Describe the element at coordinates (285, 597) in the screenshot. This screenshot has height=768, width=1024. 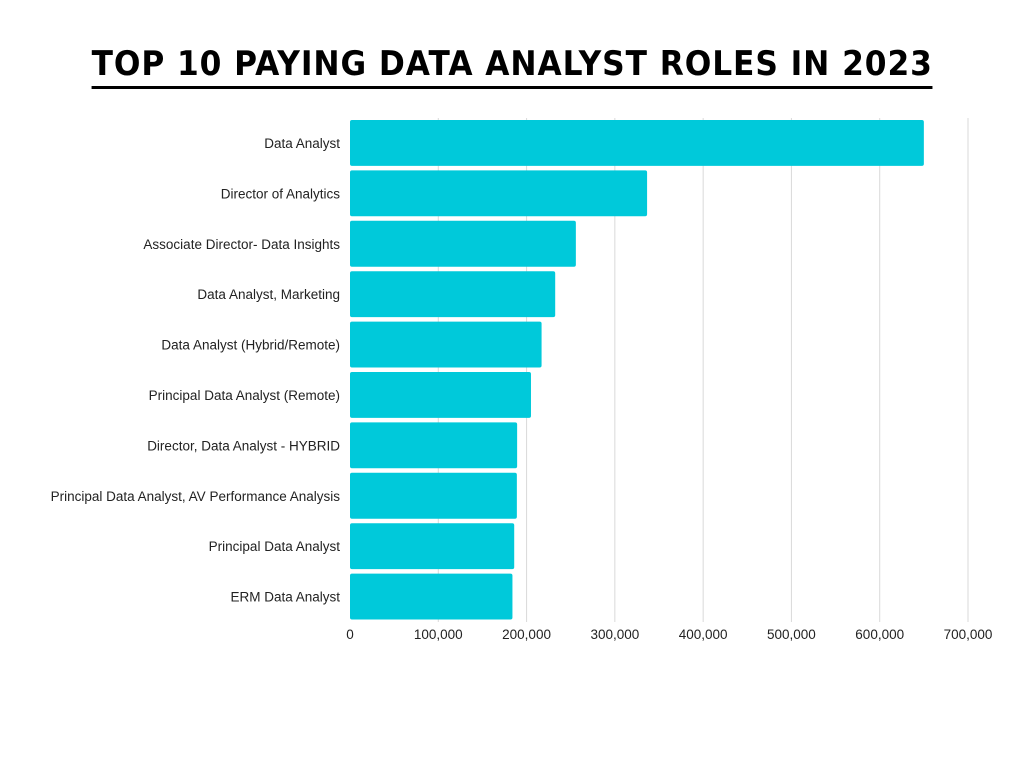
I see `category-label: ERM Data Analyst` at that location.